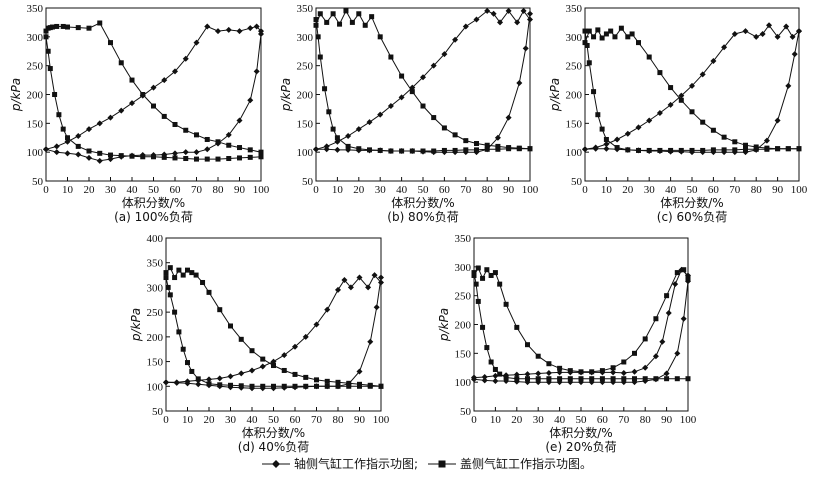  Describe the element at coordinates (466, 190) in the screenshot. I see `x-tick-label: 70` at that location.